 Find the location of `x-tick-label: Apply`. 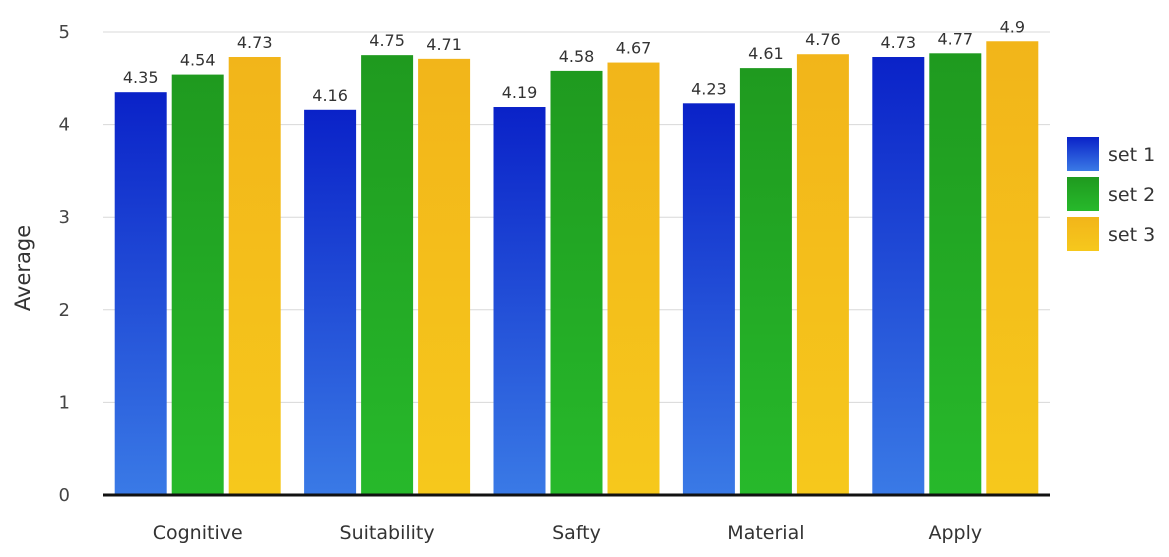

x-tick-label: Apply is located at coordinates (955, 533).